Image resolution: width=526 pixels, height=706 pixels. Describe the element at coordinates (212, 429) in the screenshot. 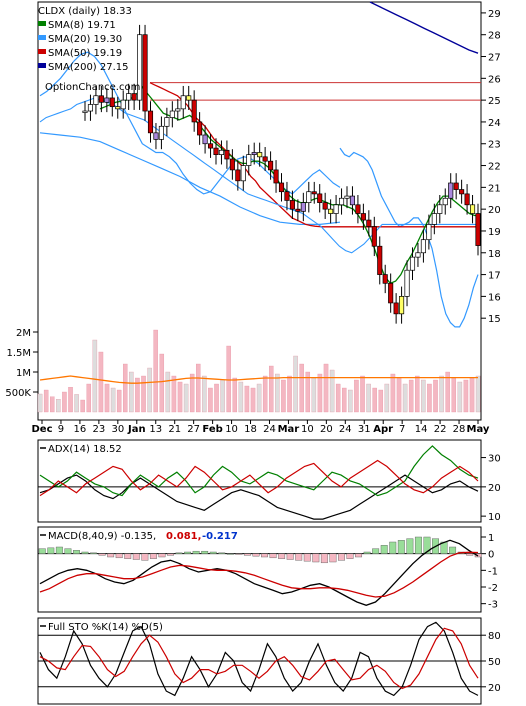

I see `x-tick-label: Feb` at that location.